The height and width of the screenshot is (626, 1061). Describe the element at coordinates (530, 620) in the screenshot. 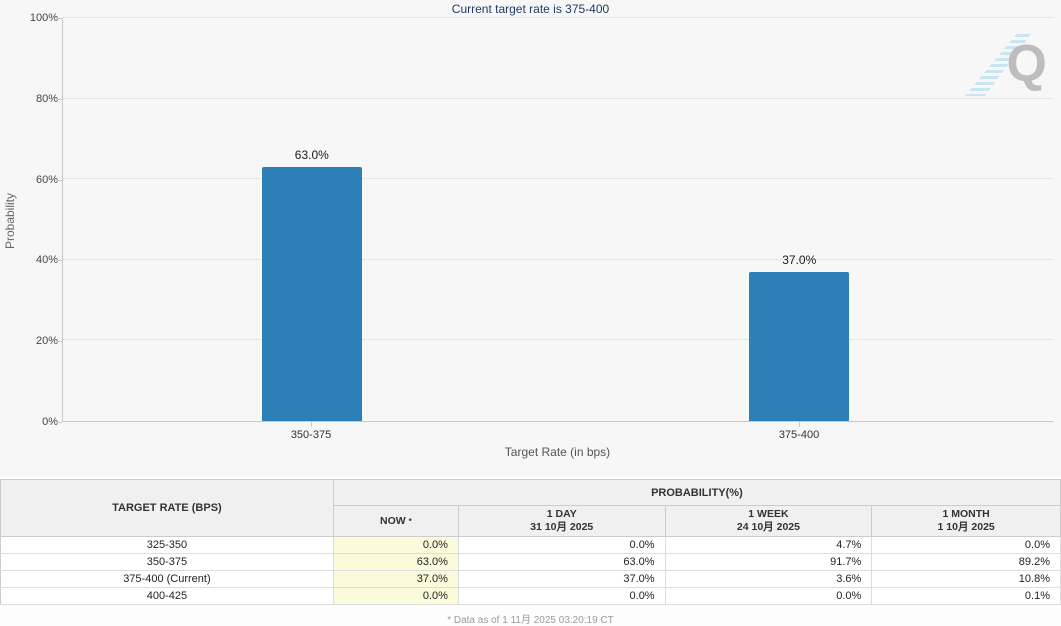

I see `data-as-of-footnote: * Data as of 1 11月 2025 03:20:19 CT` at that location.